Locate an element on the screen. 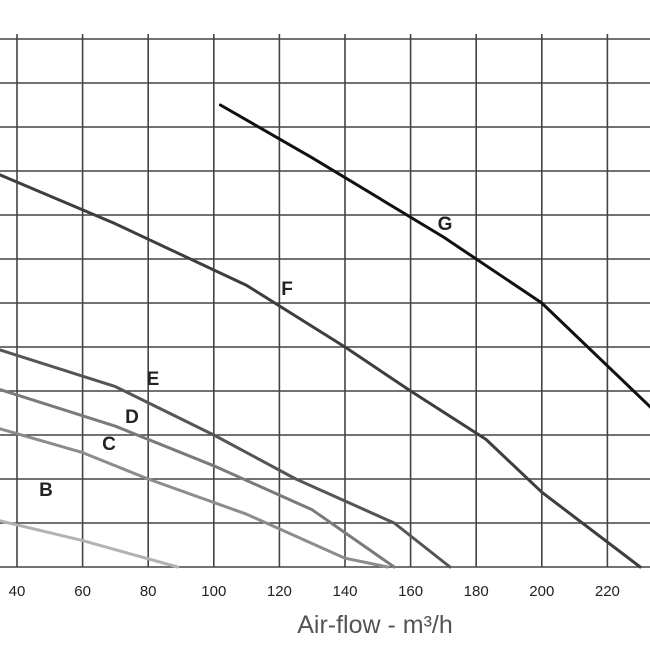 The height and width of the screenshot is (650, 650). x-tick-label: 180 is located at coordinates (476, 591).